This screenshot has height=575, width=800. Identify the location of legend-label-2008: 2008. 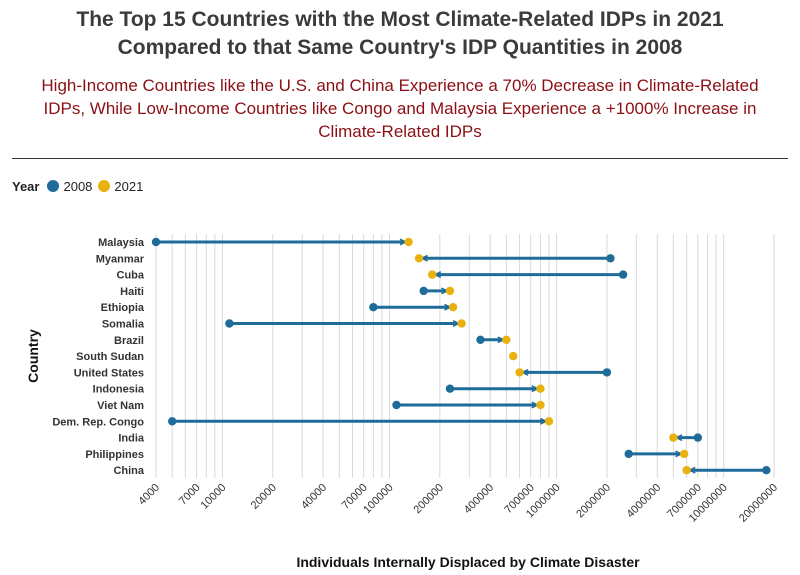
(78, 186).